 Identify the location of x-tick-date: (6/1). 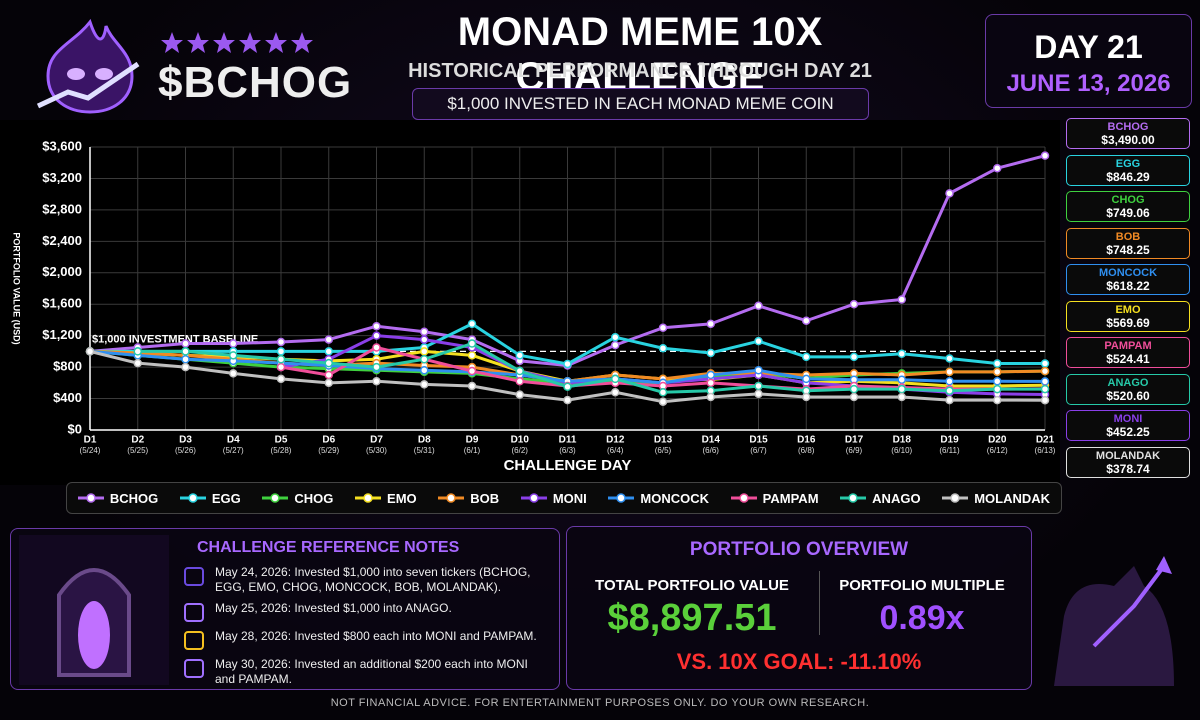
(472, 450).